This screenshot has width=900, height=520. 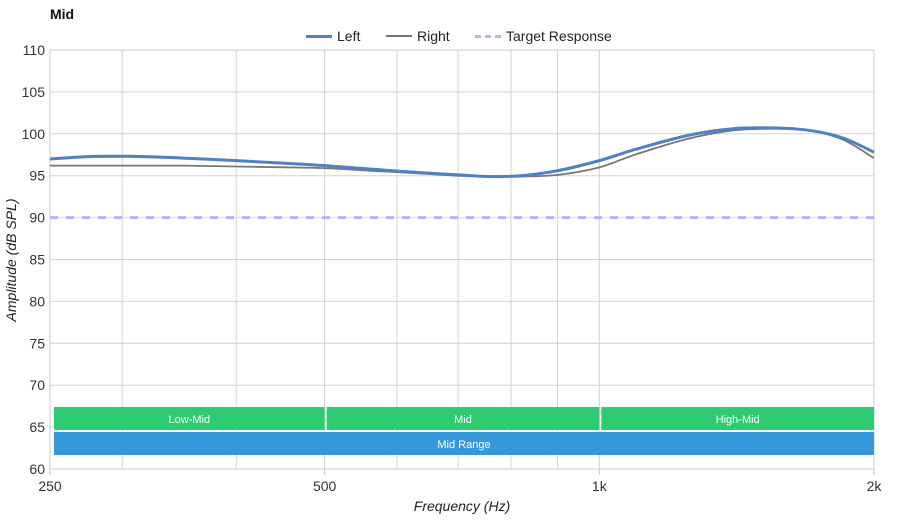 What do you see at coordinates (34, 92) in the screenshot?
I see `y-tick-label: 105` at bounding box center [34, 92].